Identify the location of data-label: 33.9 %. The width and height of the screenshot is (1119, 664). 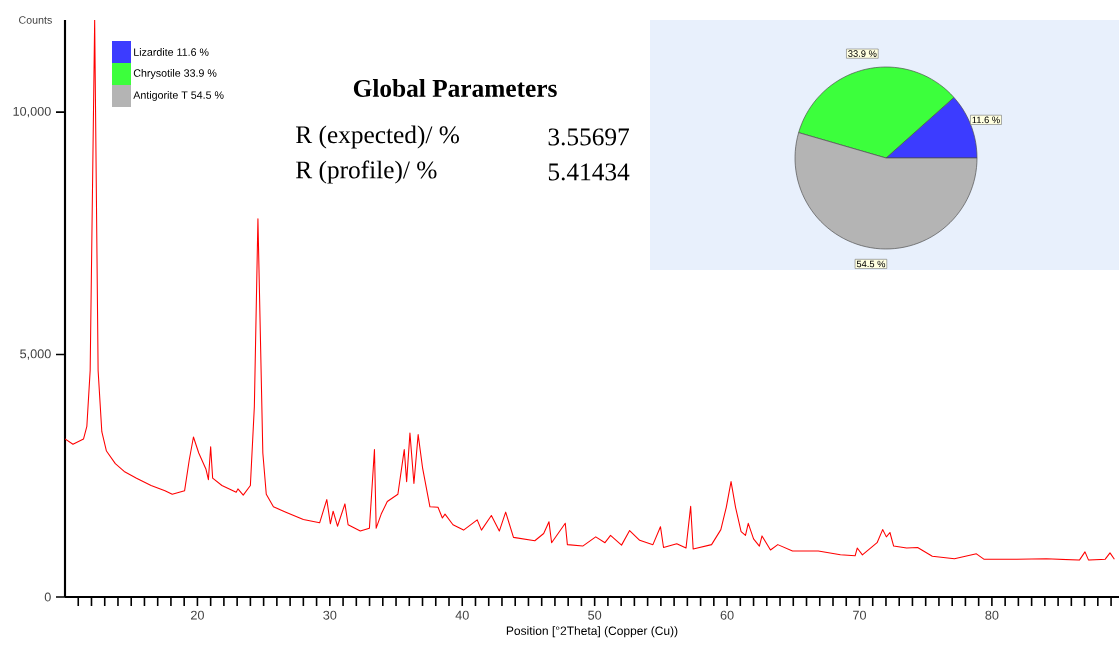
(862, 53).